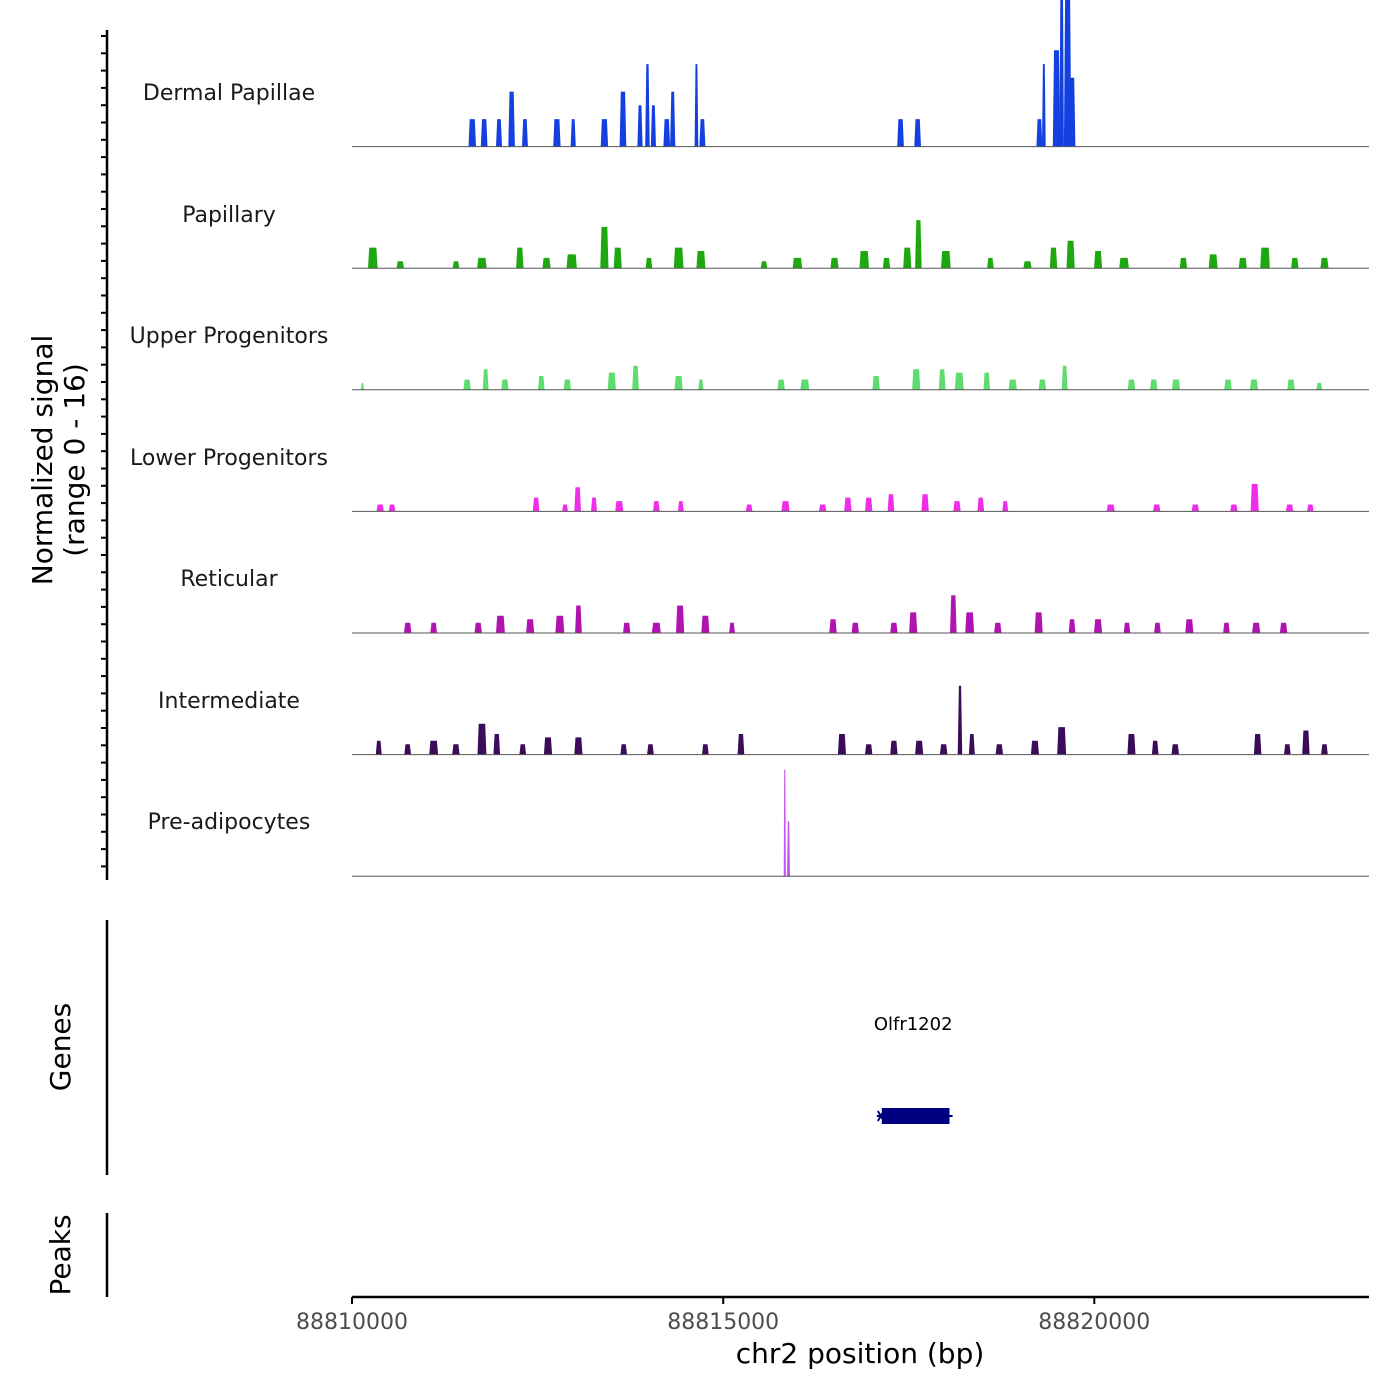 This screenshot has height=1400, width=1400. I want to click on y-axis-title-line1: Normalized signal, so click(42, 460).